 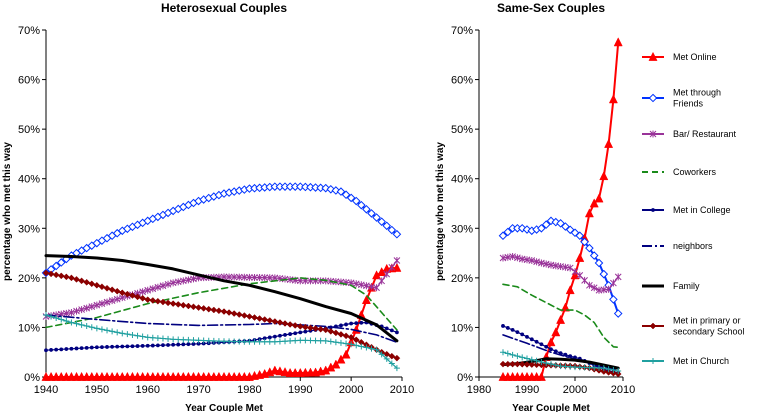 I want to click on y-tick-label: 40%, so click(x=462, y=180).